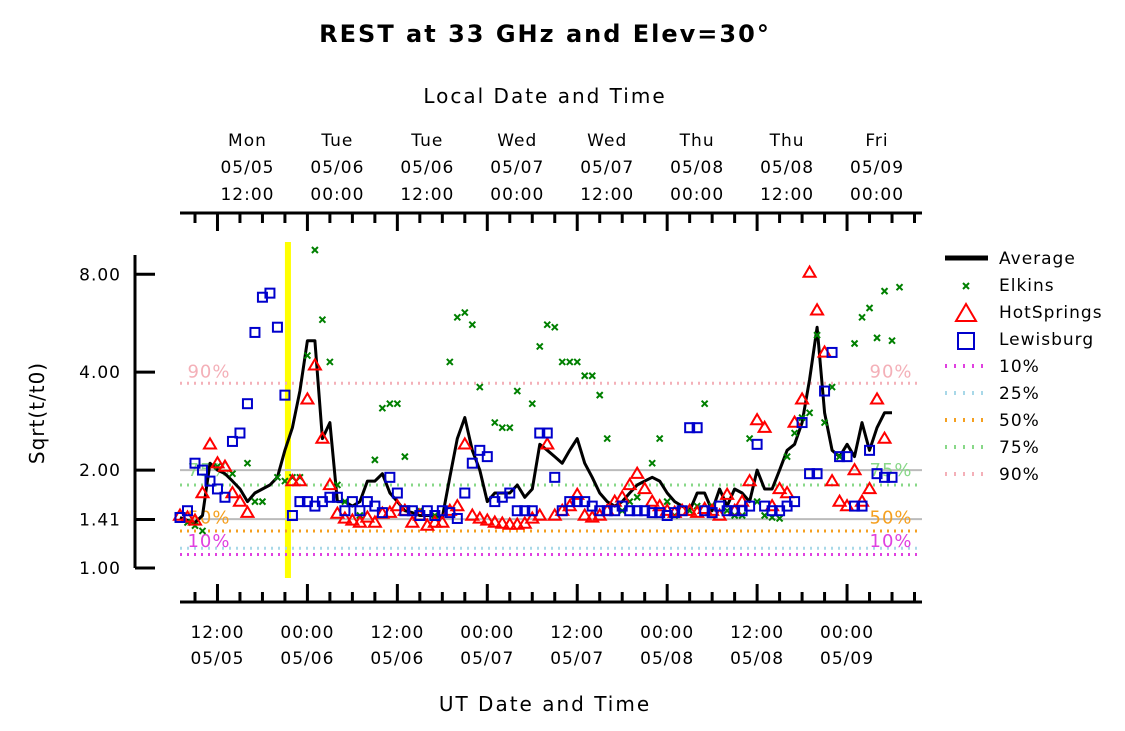 The height and width of the screenshot is (731, 1125). What do you see at coordinates (667, 659) in the screenshot?
I see `bottom-tick-label-date: 05/08` at bounding box center [667, 659].